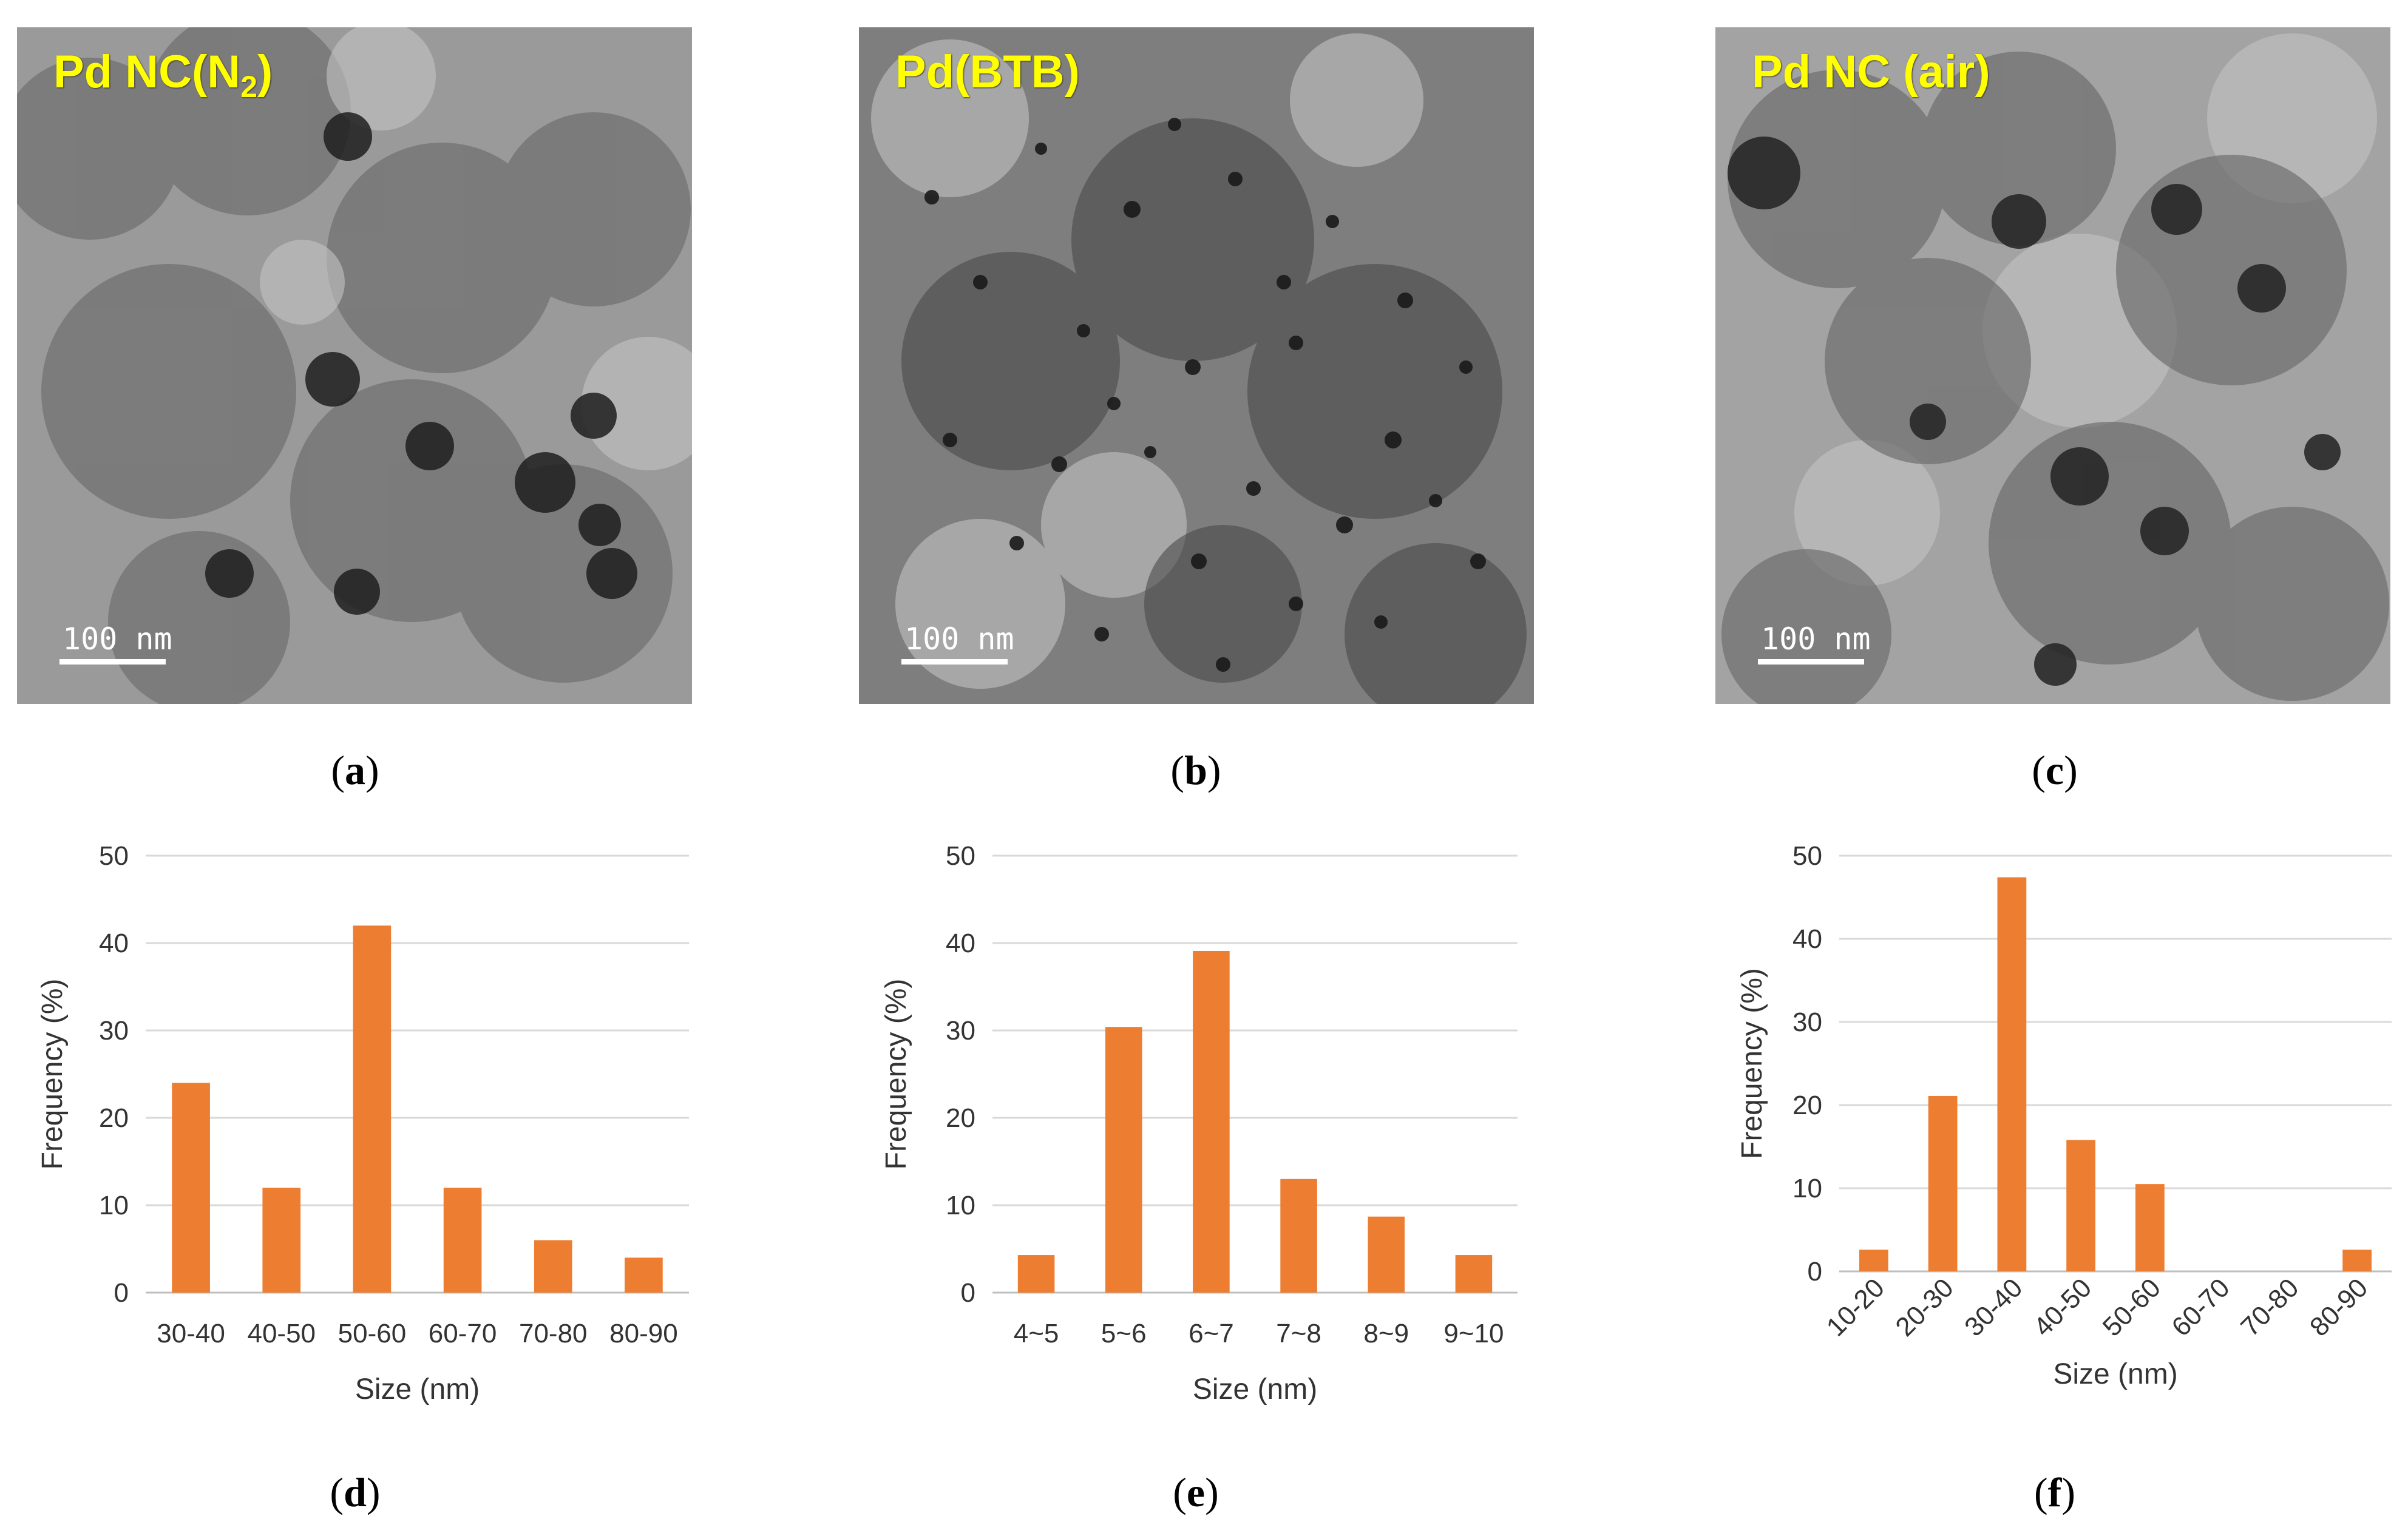 This screenshot has width=2408, height=1539. What do you see at coordinates (1036, 1333) in the screenshot?
I see `x-tick-label: 4~5` at bounding box center [1036, 1333].